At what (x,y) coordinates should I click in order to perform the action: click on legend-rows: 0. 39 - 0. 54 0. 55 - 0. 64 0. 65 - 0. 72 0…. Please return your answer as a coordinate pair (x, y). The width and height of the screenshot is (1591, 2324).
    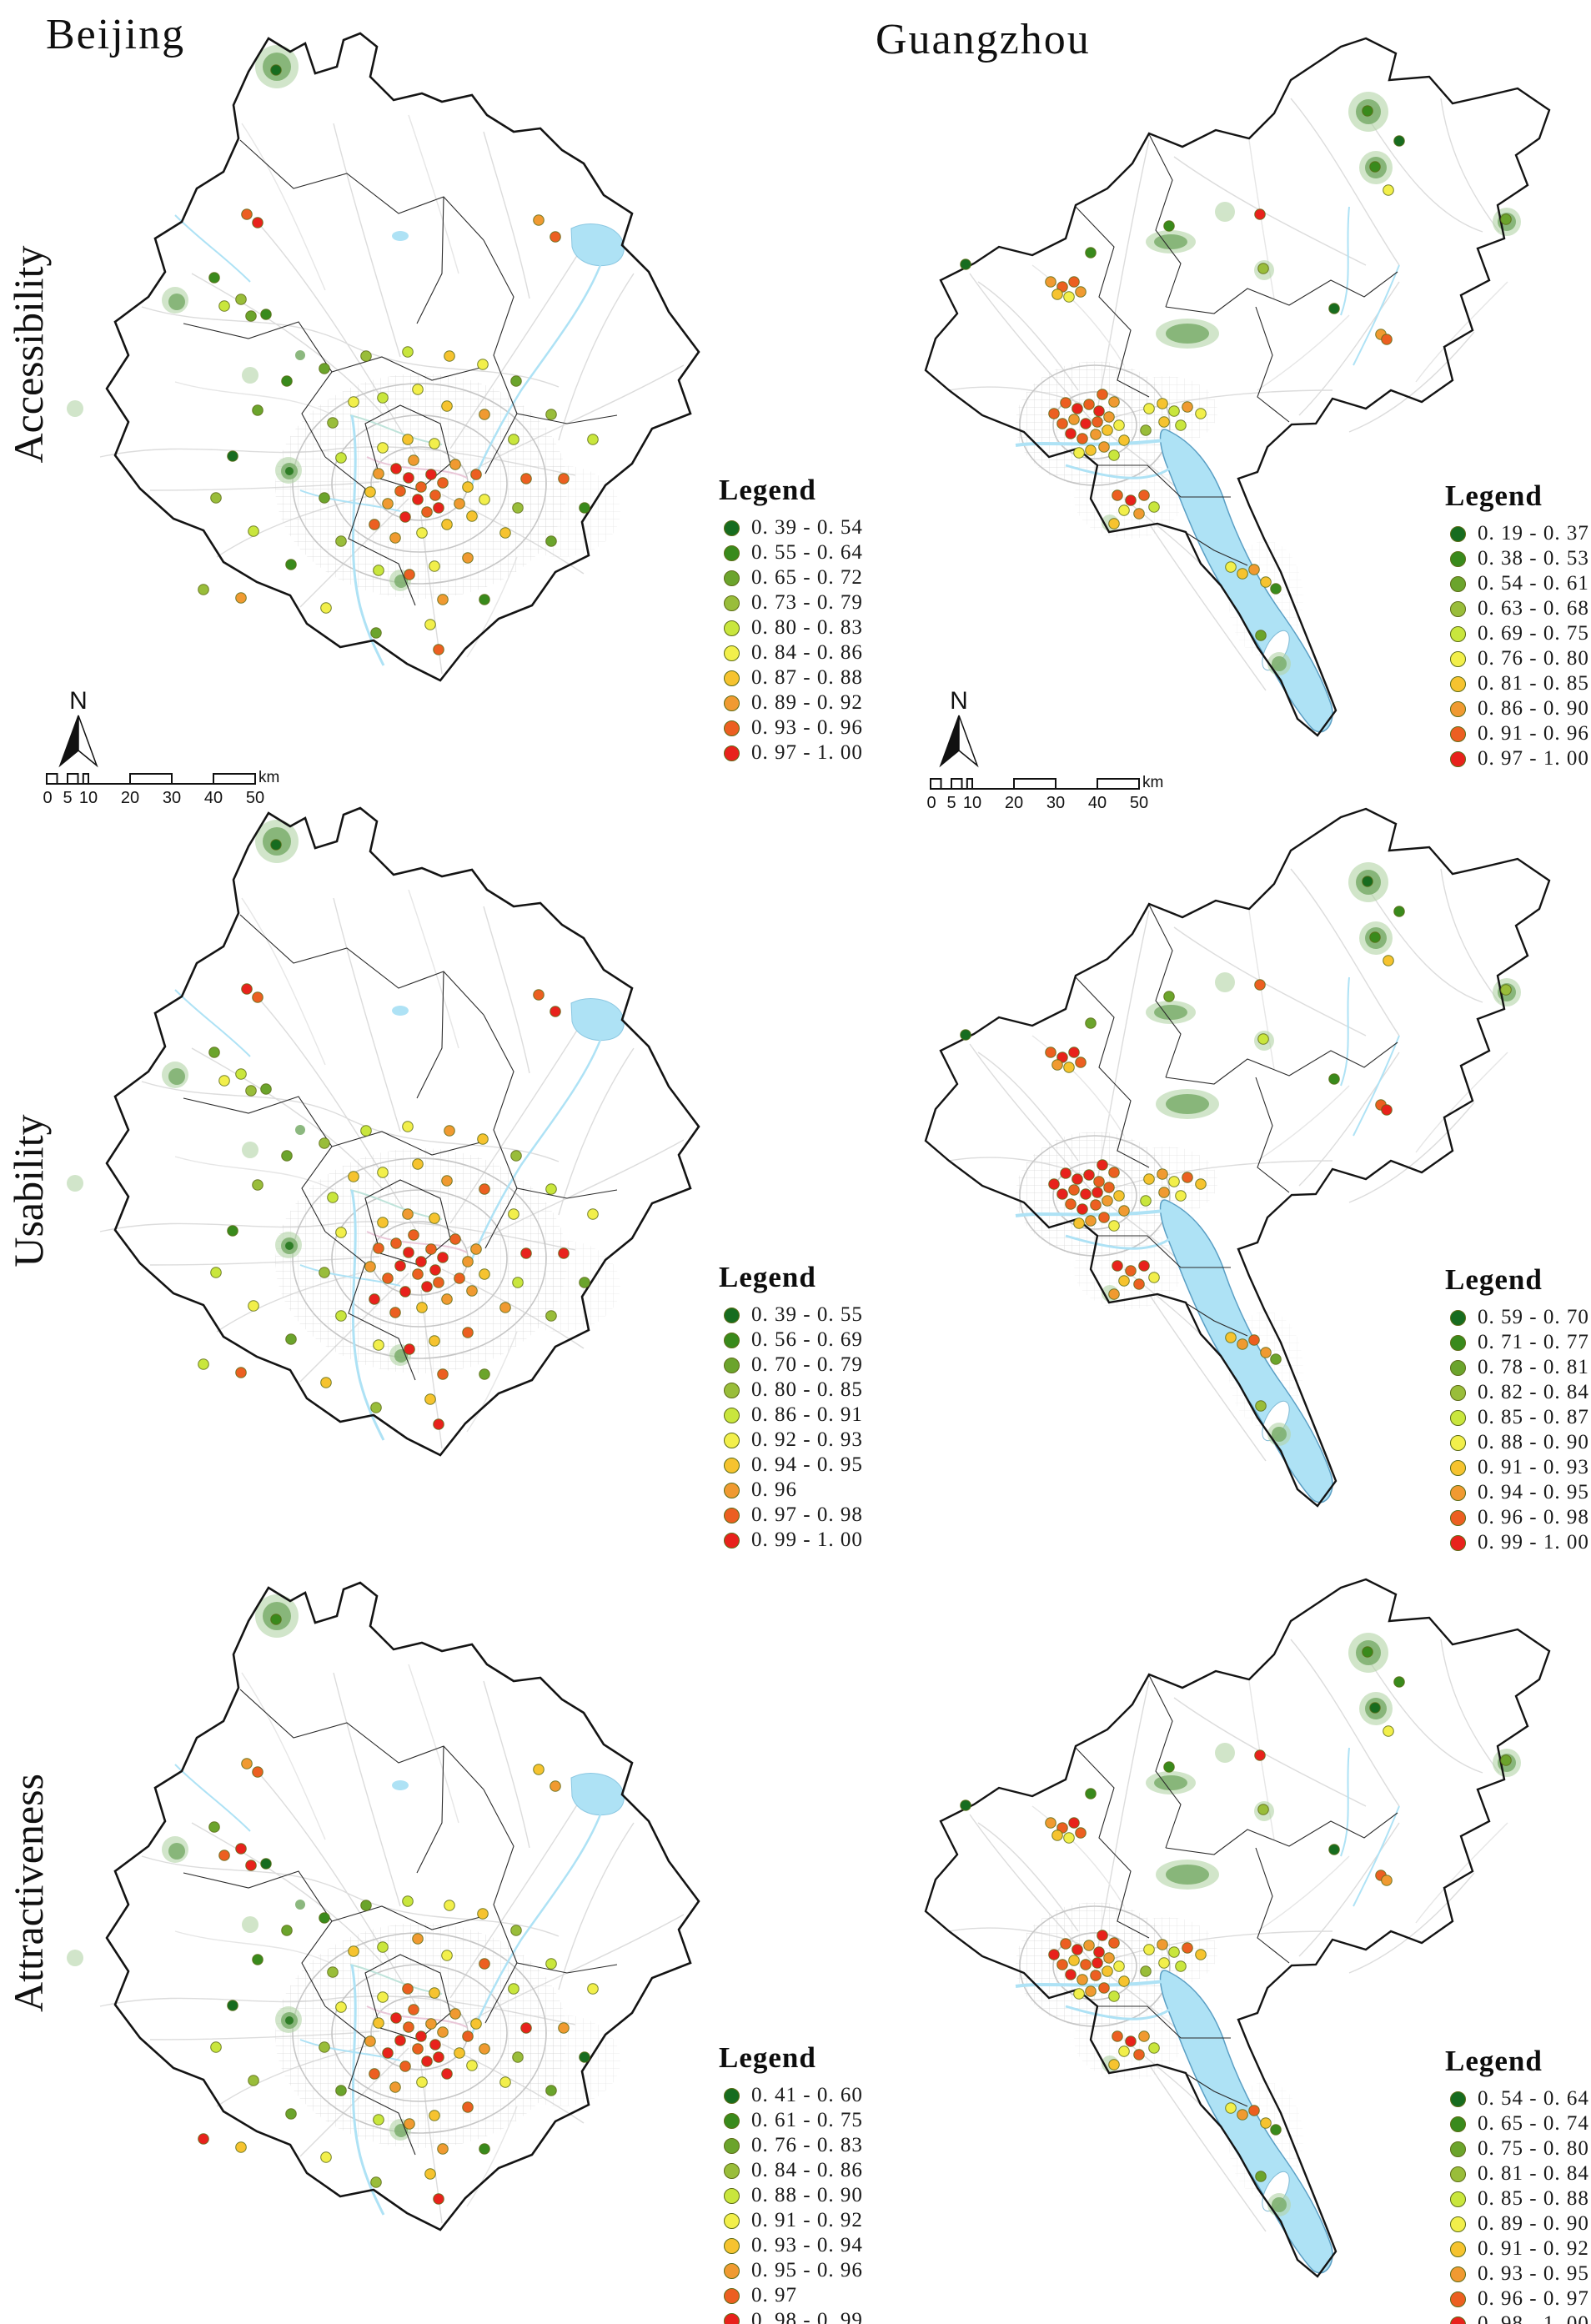
    Looking at the image, I should click on (791, 640).